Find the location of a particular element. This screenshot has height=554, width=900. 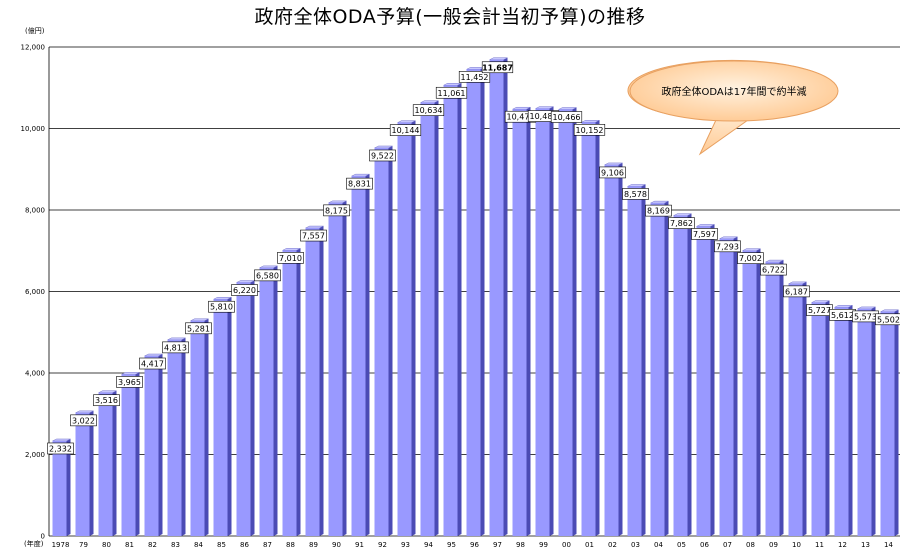

data-label-text: 10,144 is located at coordinates (406, 130).